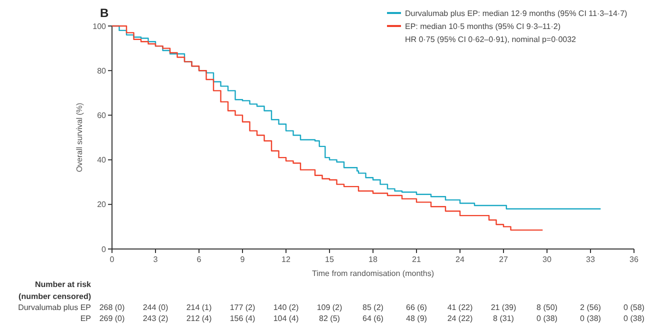  Describe the element at coordinates (112, 318) in the screenshot. I see `text: 269 (0)` at that location.